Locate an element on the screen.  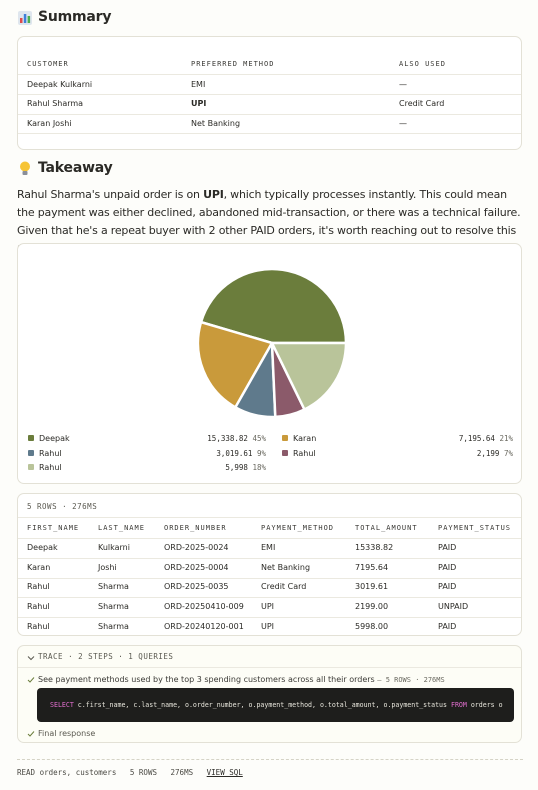
text: Rahul Sharma's unpaid order is on is located at coordinates (110, 194).